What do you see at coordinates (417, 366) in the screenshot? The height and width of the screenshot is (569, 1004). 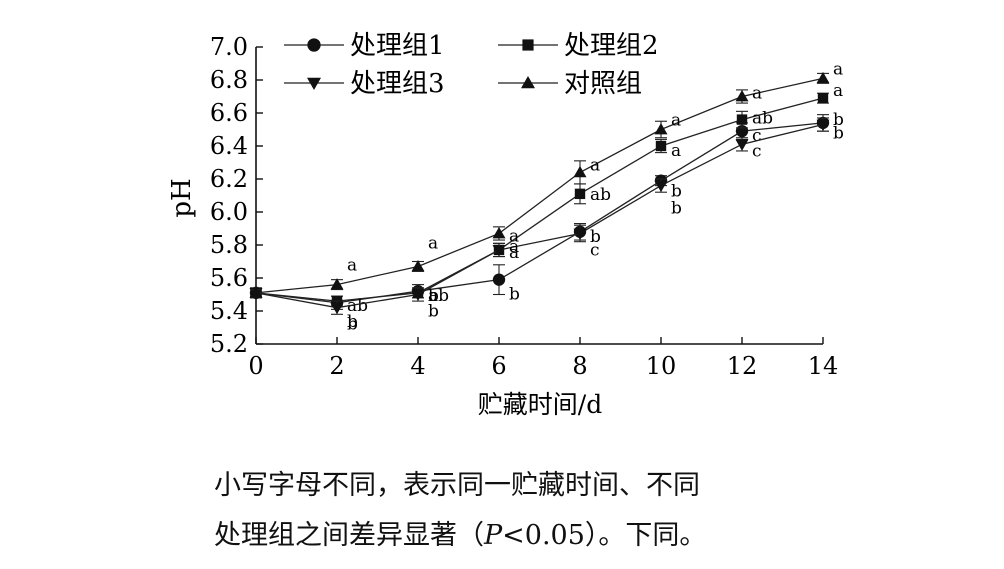 I see `x-tick-label: 4` at bounding box center [417, 366].